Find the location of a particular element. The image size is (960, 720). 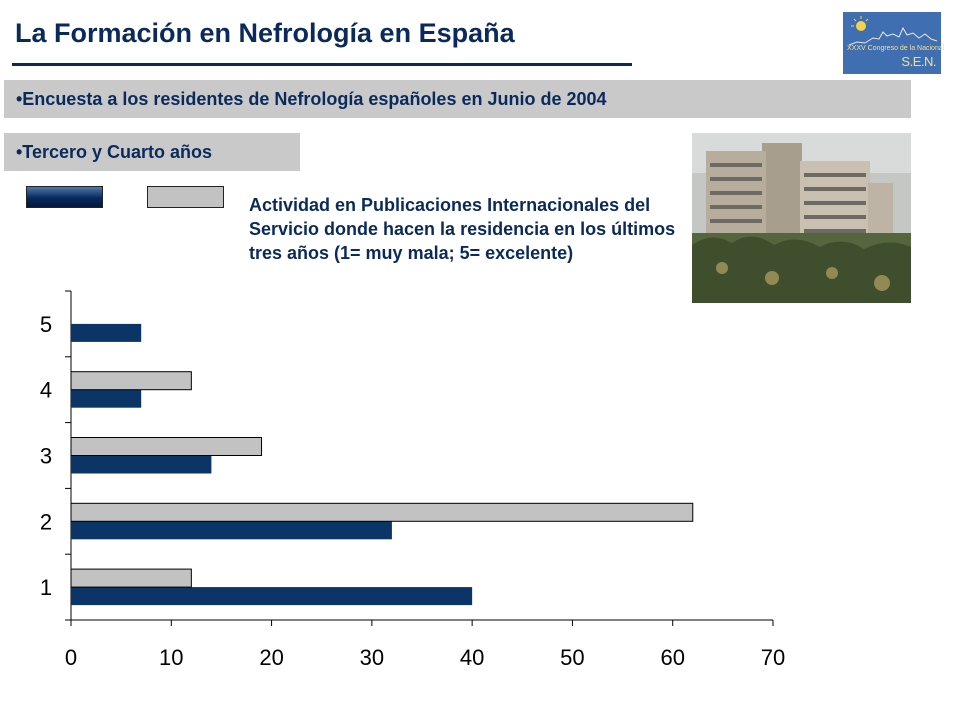

x-tick-label: 10 is located at coordinates (171, 657).